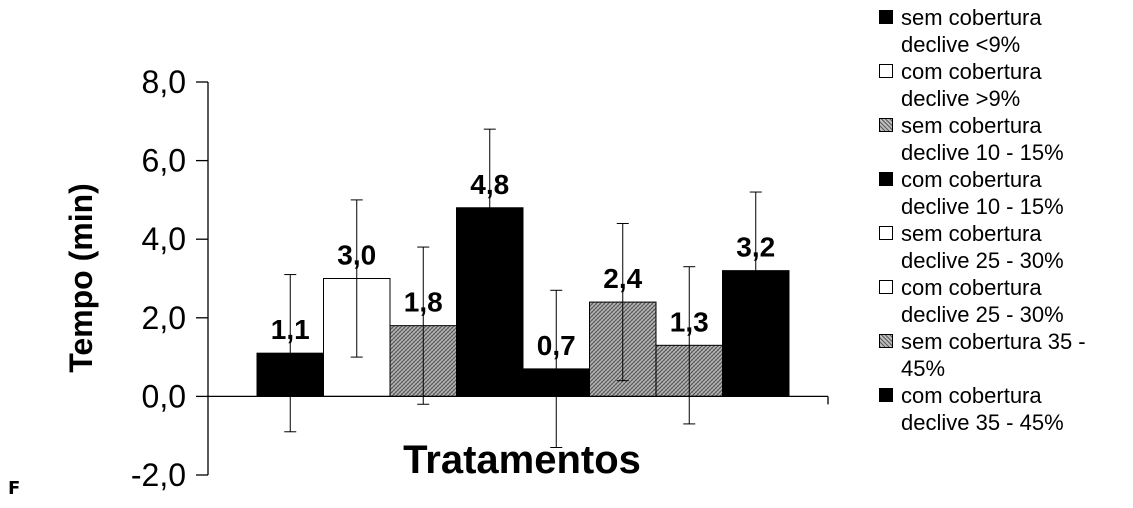 The width and height of the screenshot is (1133, 508). Describe the element at coordinates (1002, 193) in the screenshot. I see `legend-item: com cobertura declive 10 - 15%` at that location.